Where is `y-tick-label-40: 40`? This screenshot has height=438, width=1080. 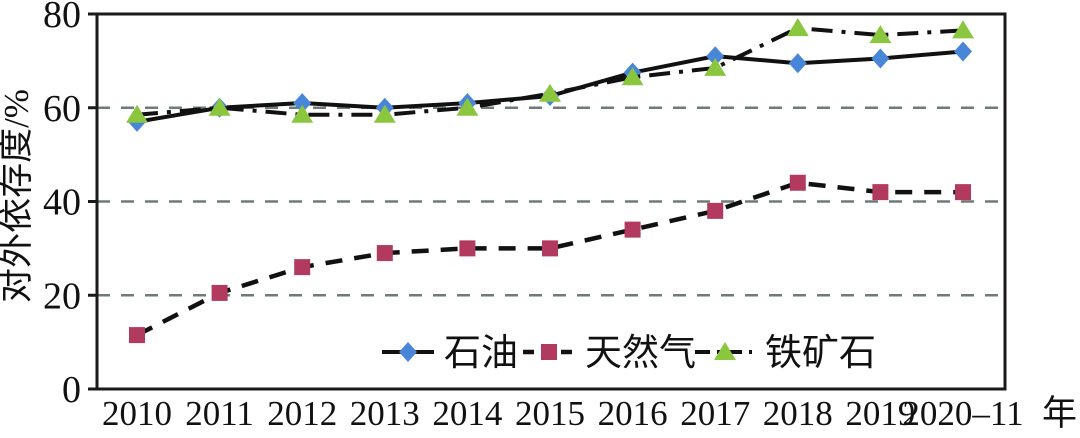
y-tick-label-40: 40 is located at coordinates (62, 203).